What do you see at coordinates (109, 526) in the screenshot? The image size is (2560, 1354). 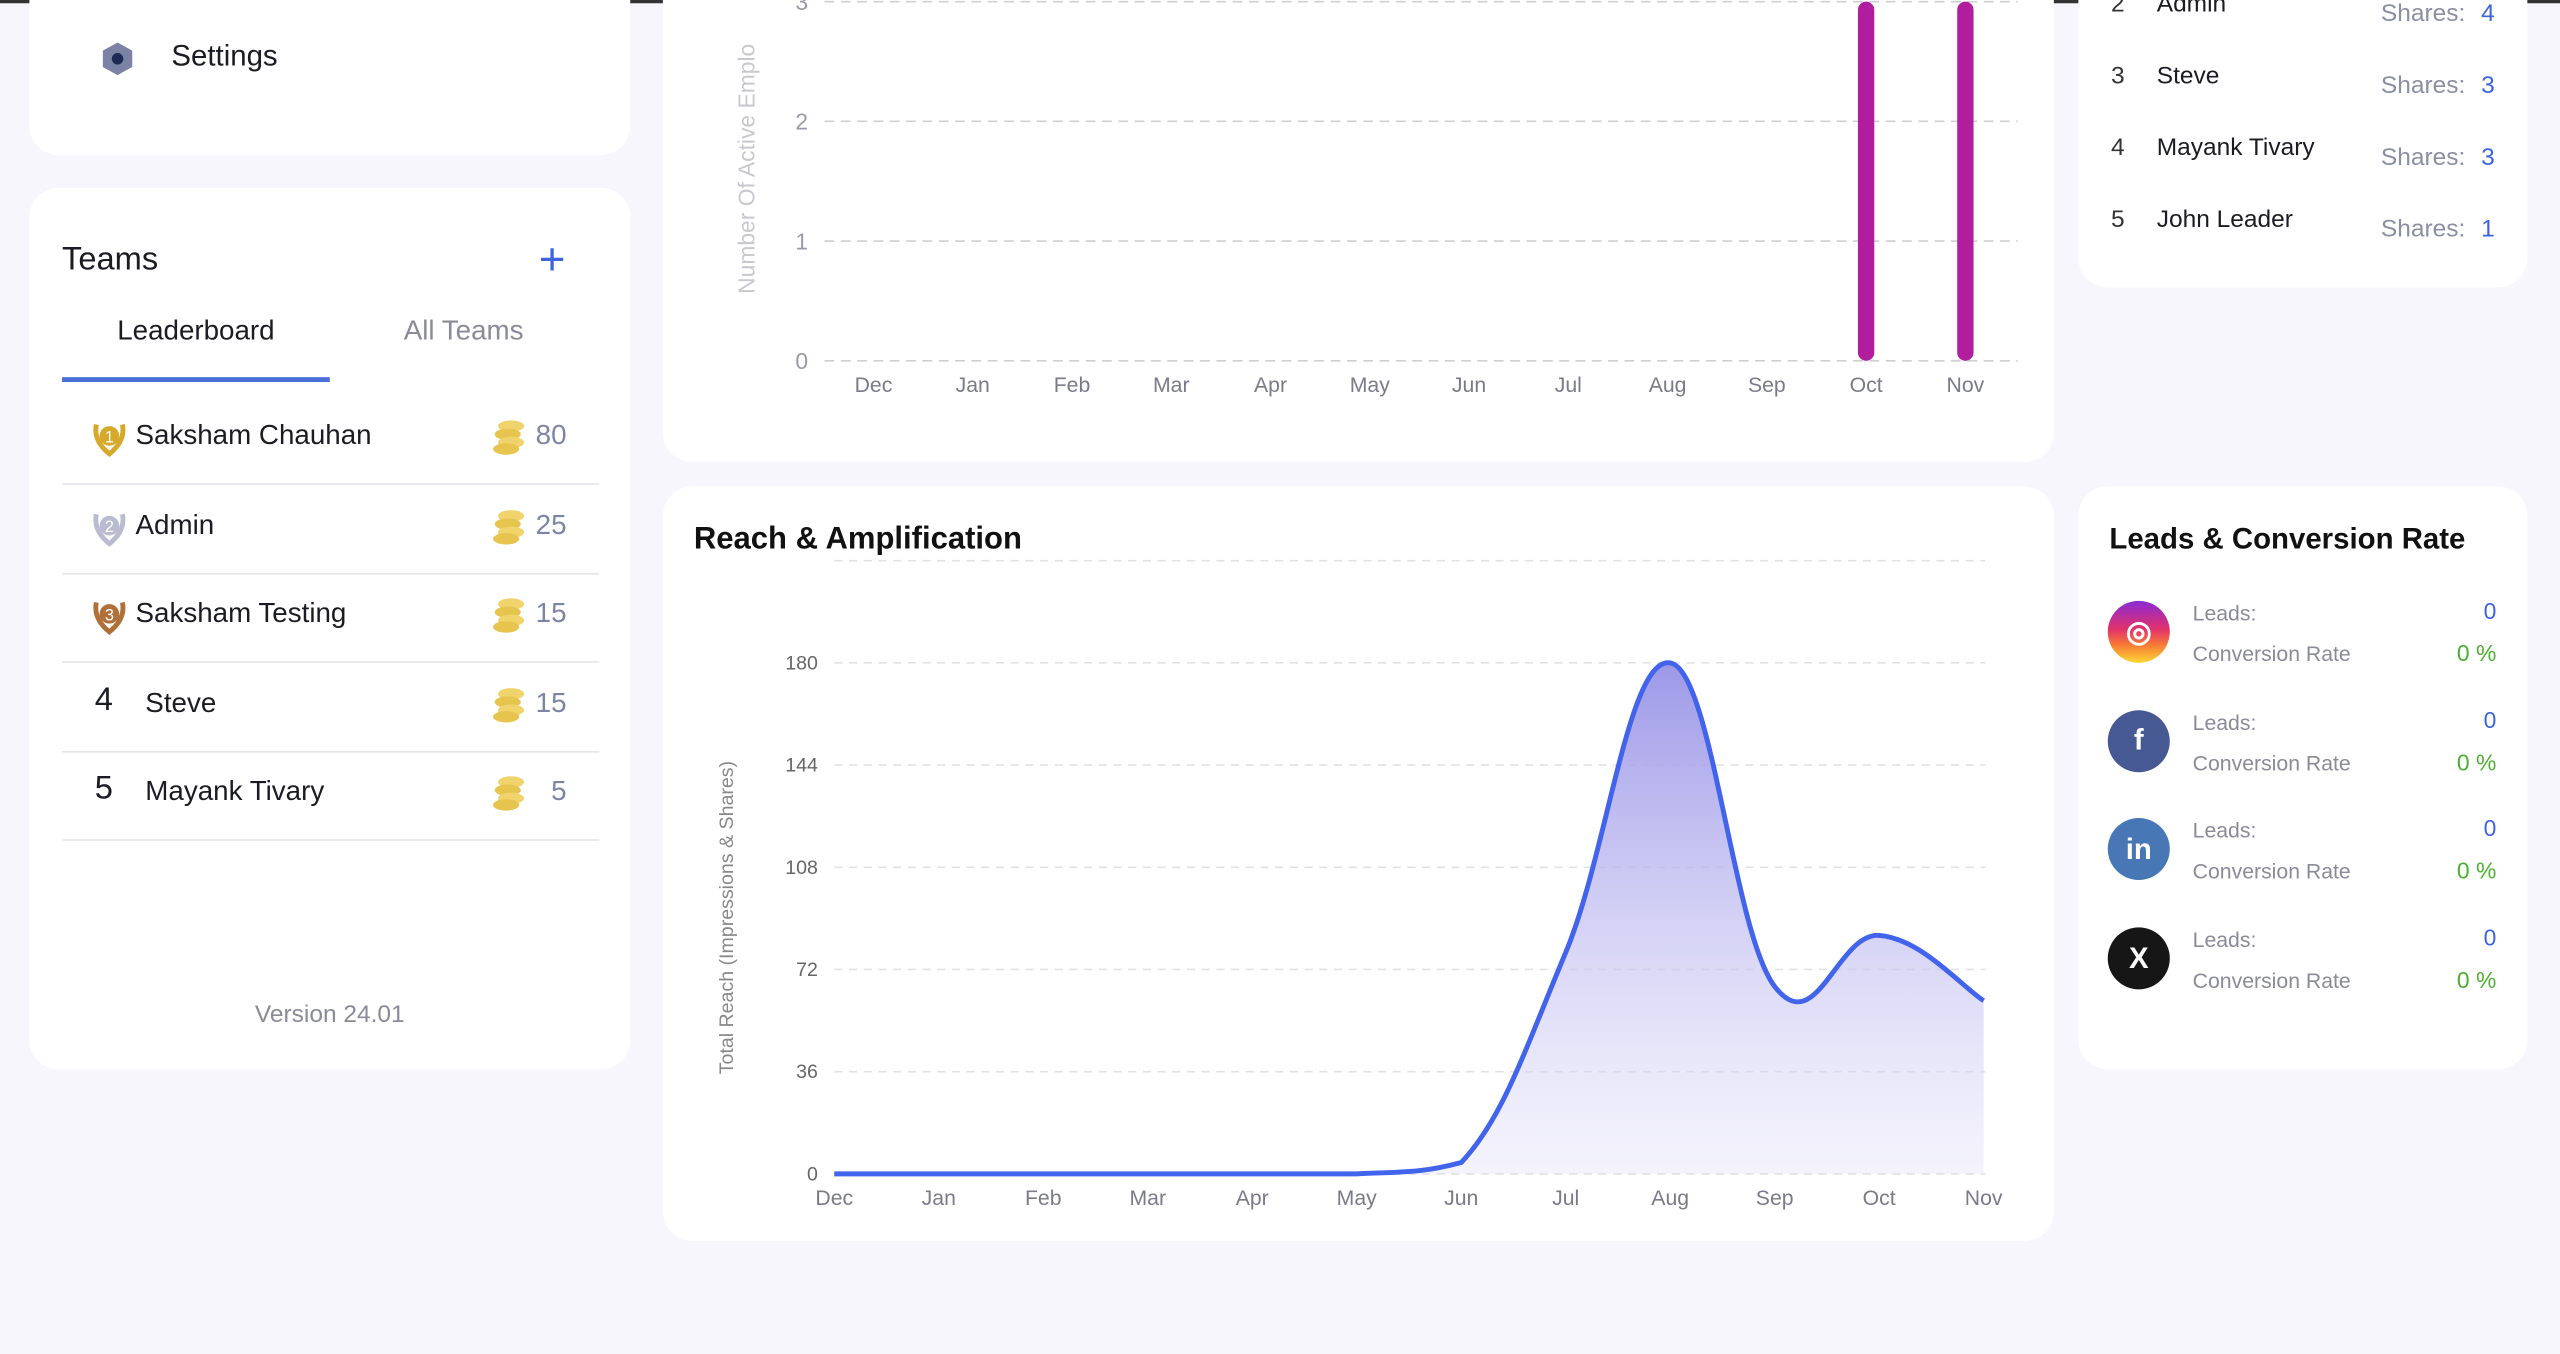 I see `svg-text: 2` at bounding box center [109, 526].